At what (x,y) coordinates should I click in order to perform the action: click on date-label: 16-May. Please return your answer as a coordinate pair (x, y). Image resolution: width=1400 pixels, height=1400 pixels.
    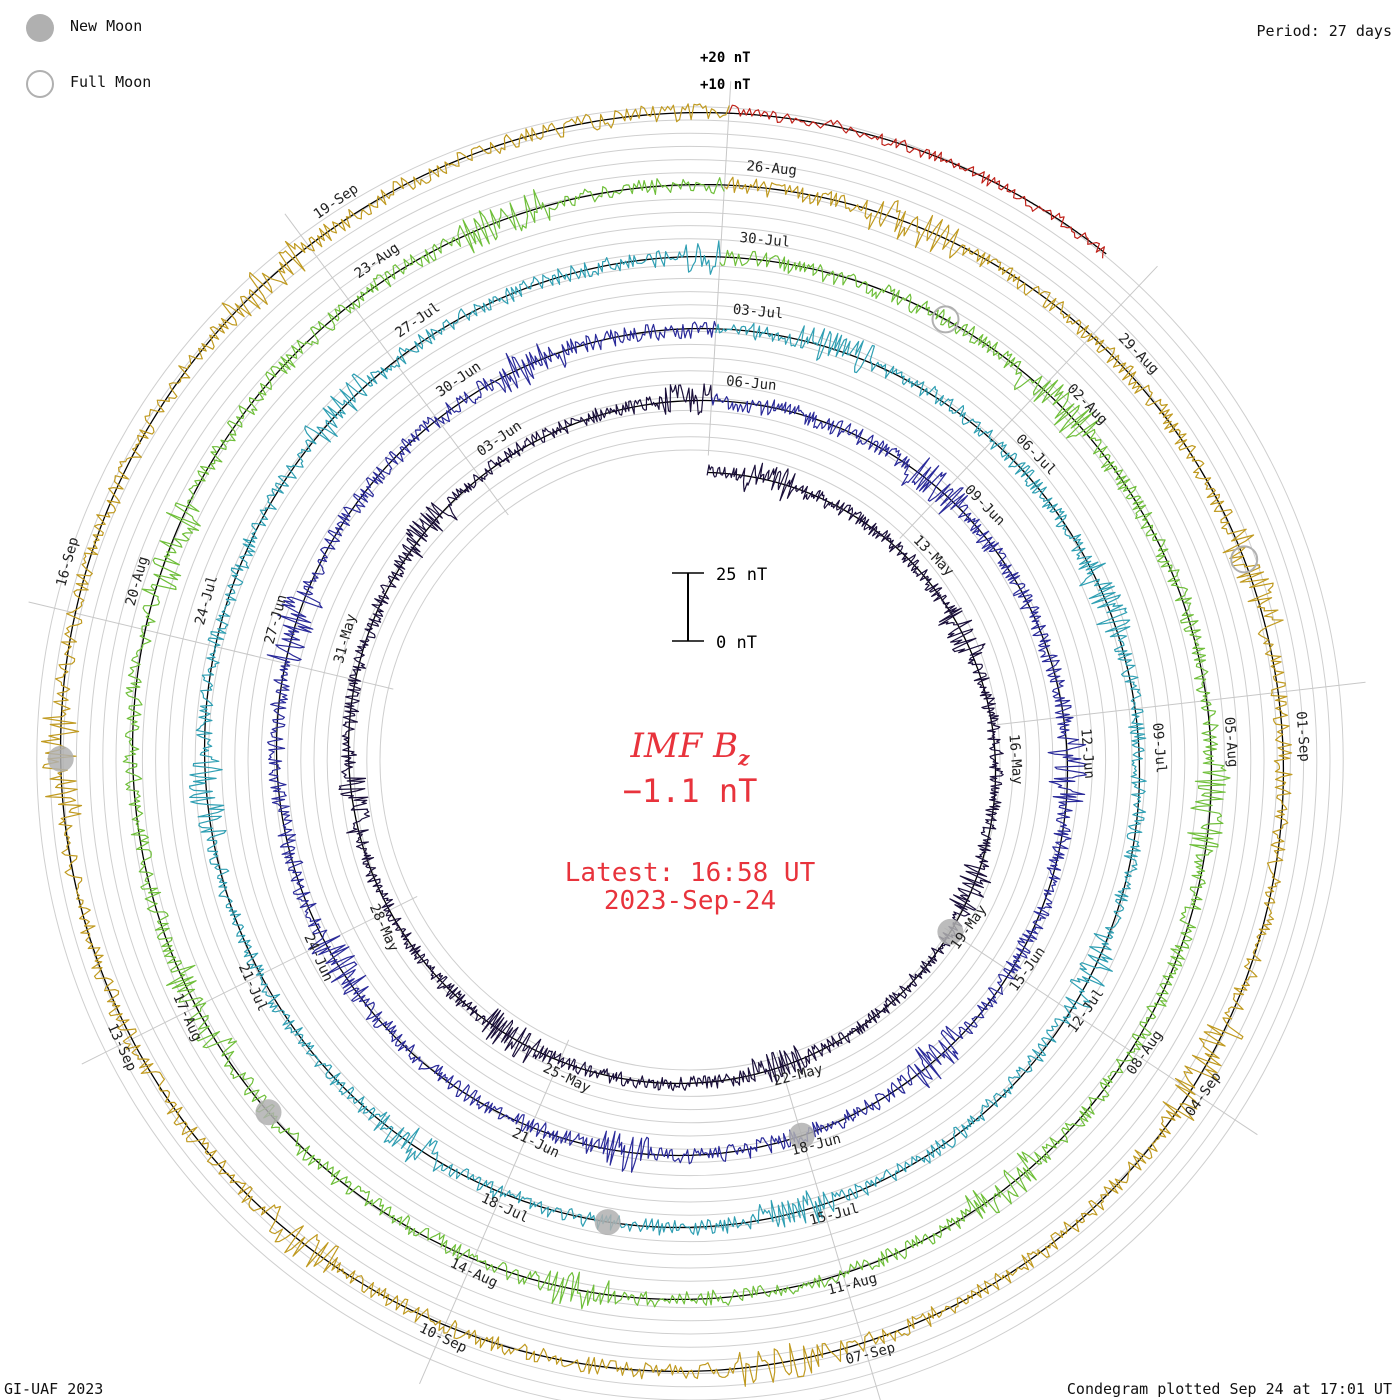
    Looking at the image, I should click on (1015, 760).